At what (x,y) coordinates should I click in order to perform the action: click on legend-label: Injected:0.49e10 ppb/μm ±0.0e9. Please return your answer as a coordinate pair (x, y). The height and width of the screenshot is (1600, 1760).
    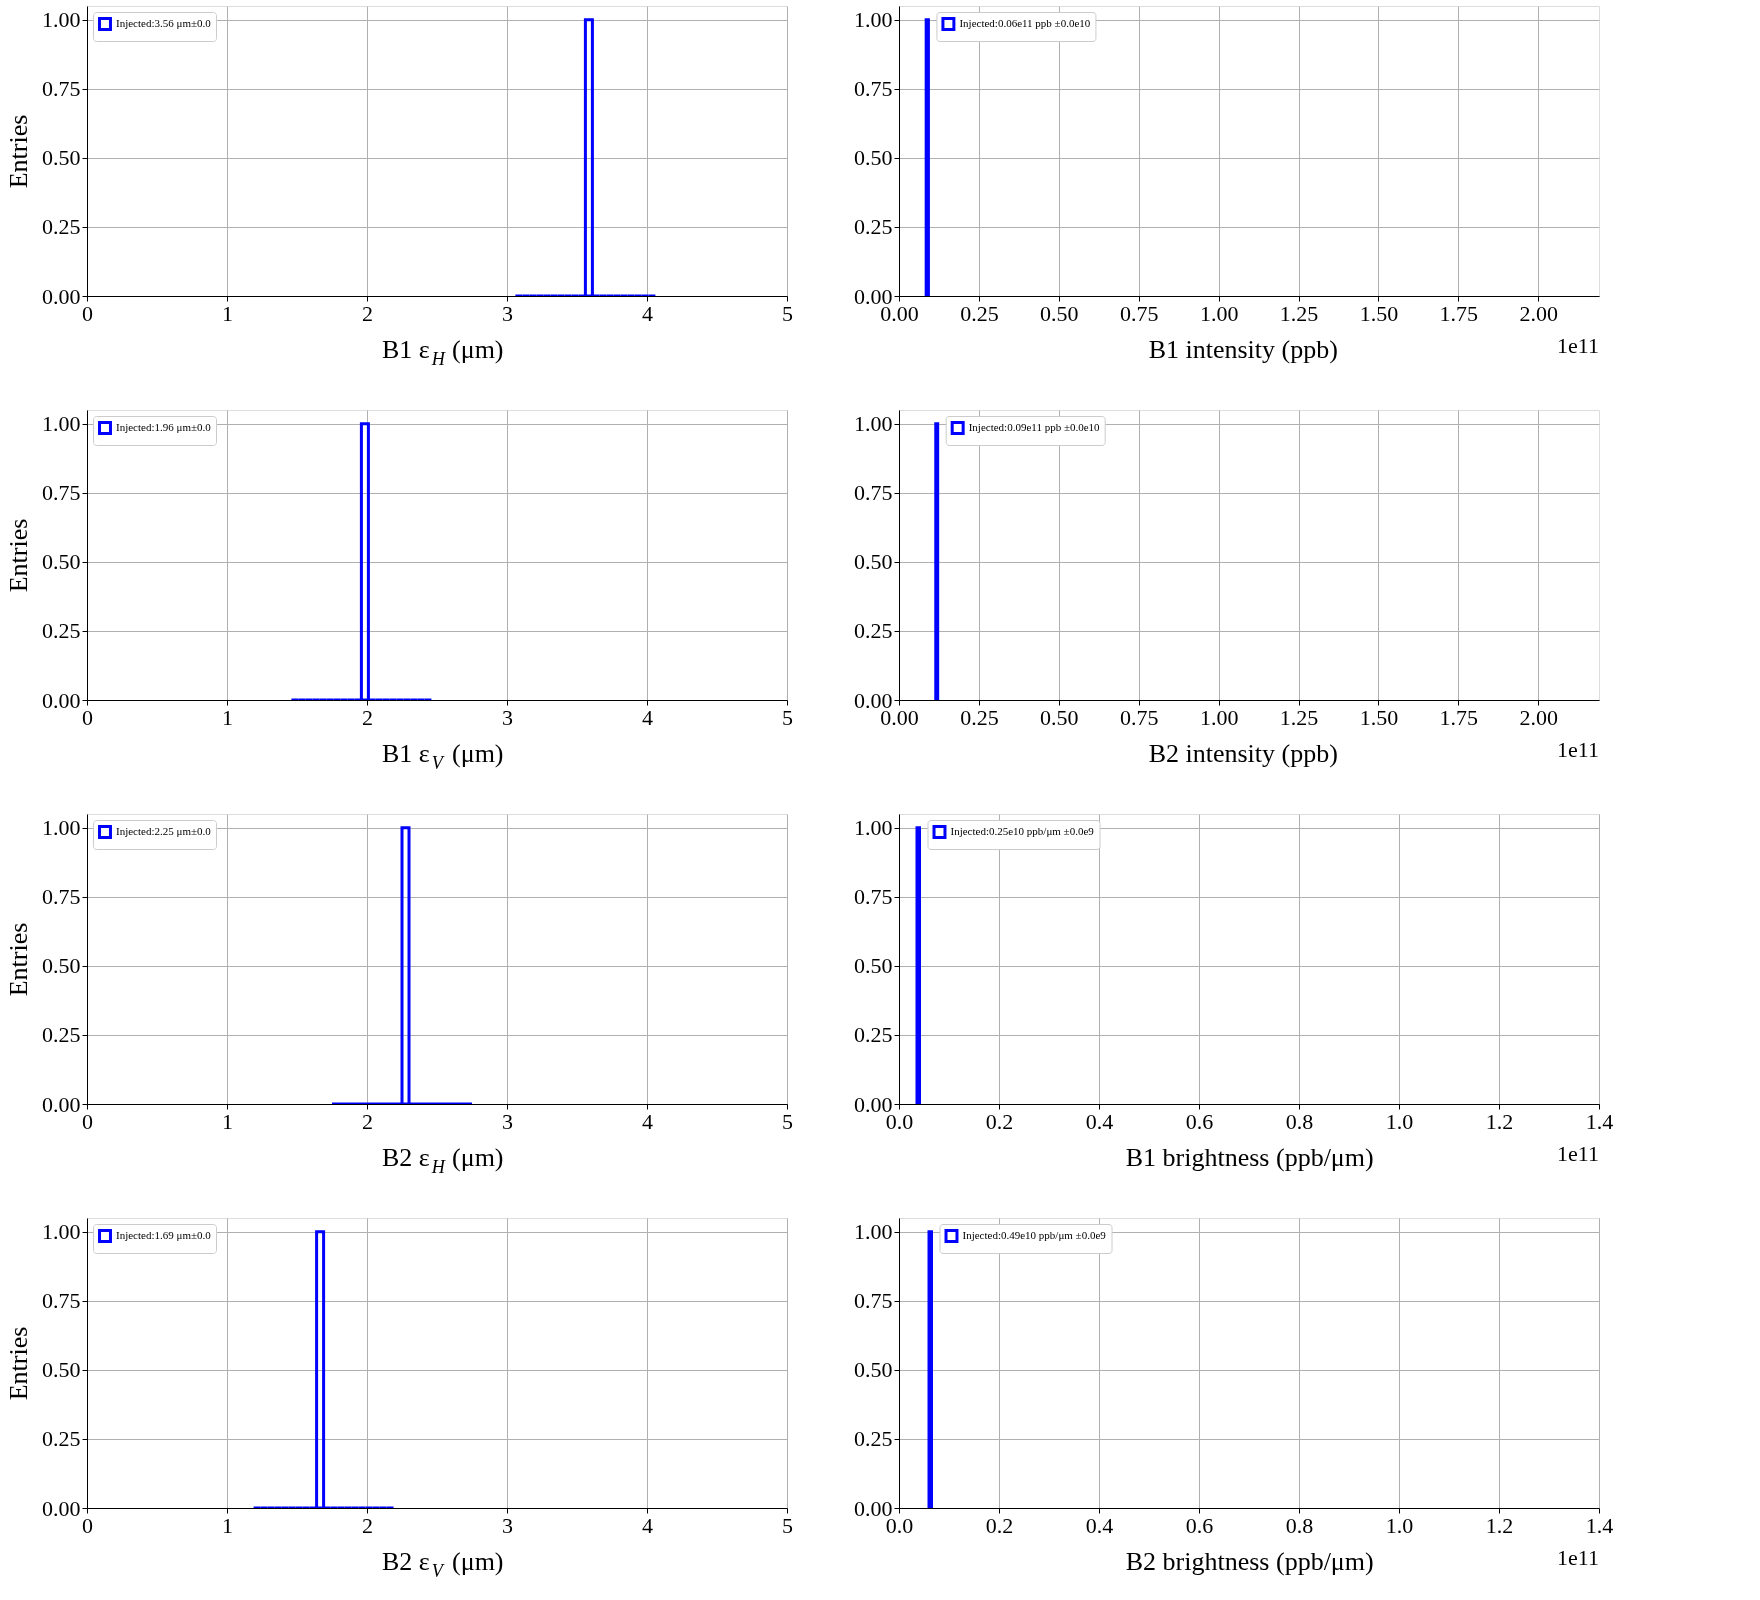
    Looking at the image, I should click on (1034, 1235).